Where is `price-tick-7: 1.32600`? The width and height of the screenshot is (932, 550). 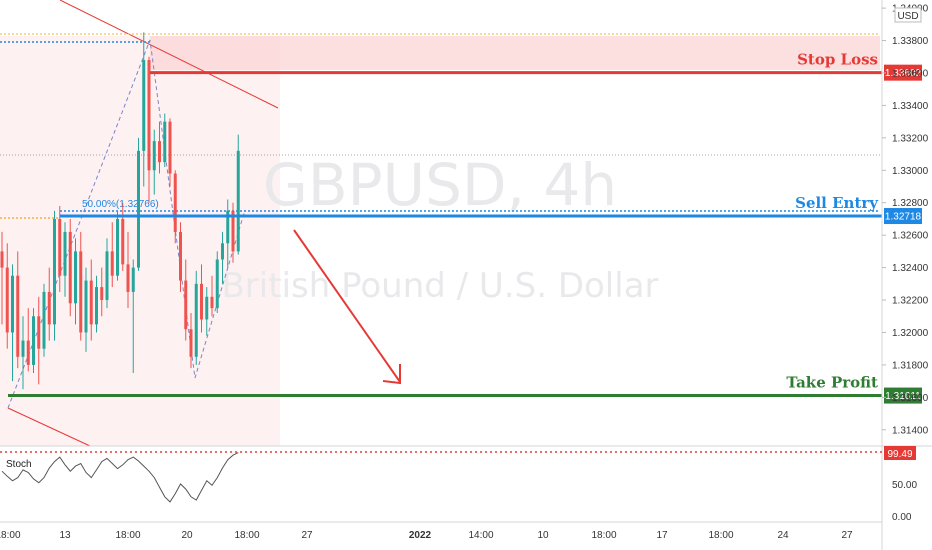
price-tick-7: 1.32600 is located at coordinates (910, 236).